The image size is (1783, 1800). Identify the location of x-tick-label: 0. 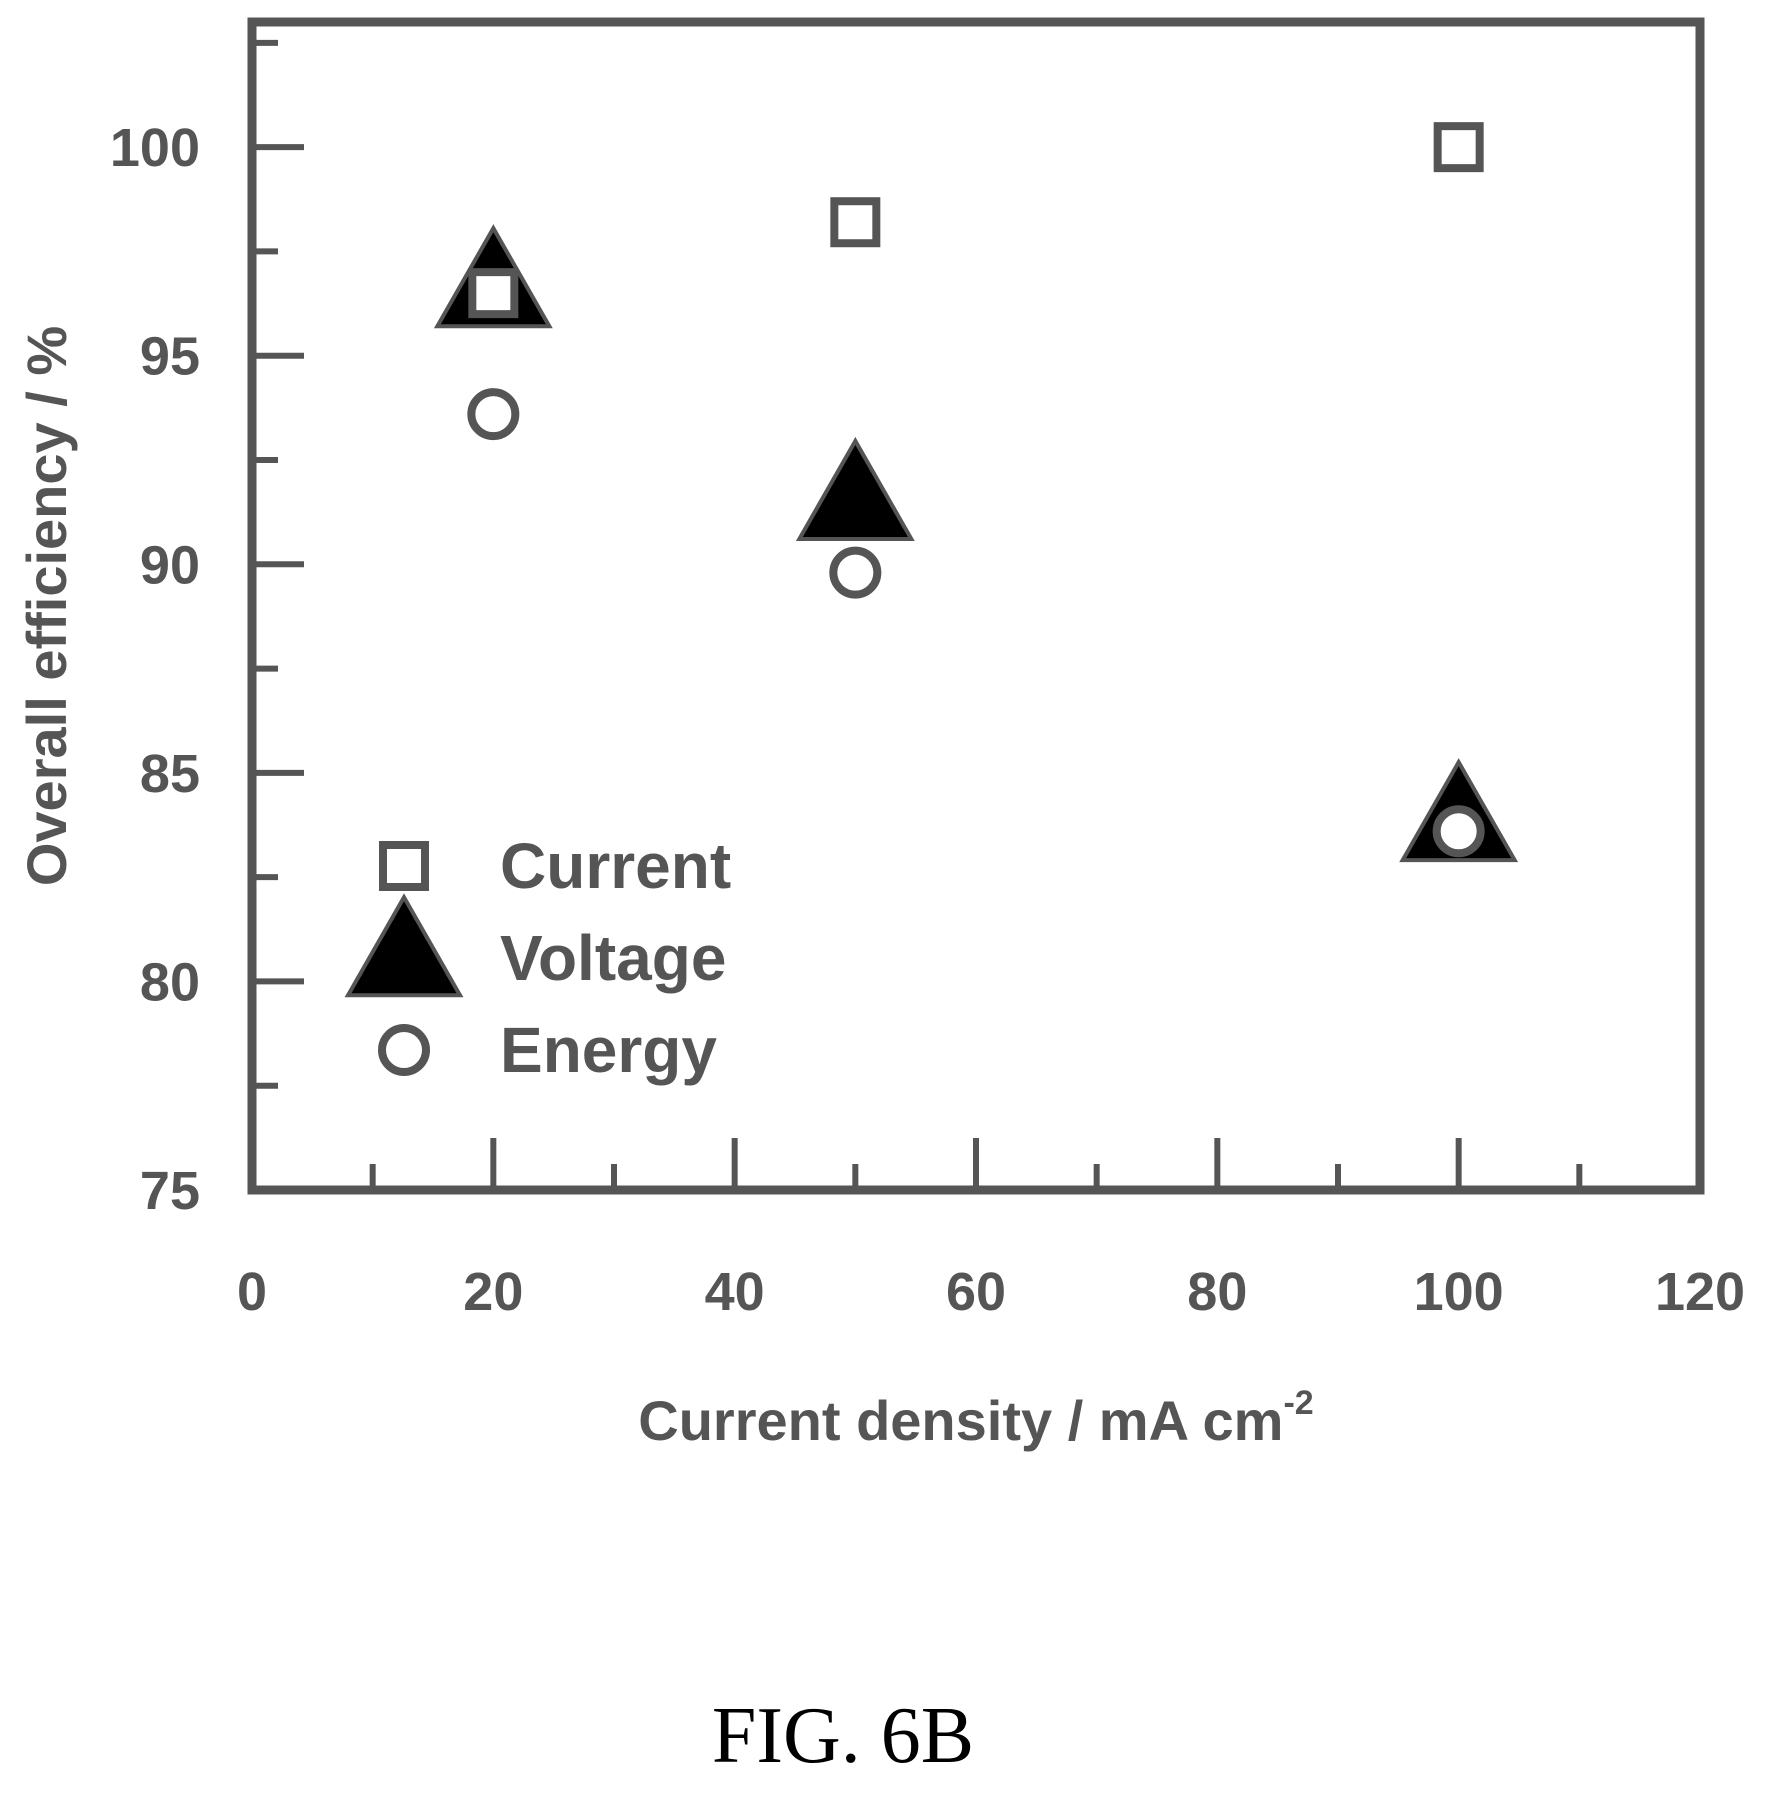
(252, 1292).